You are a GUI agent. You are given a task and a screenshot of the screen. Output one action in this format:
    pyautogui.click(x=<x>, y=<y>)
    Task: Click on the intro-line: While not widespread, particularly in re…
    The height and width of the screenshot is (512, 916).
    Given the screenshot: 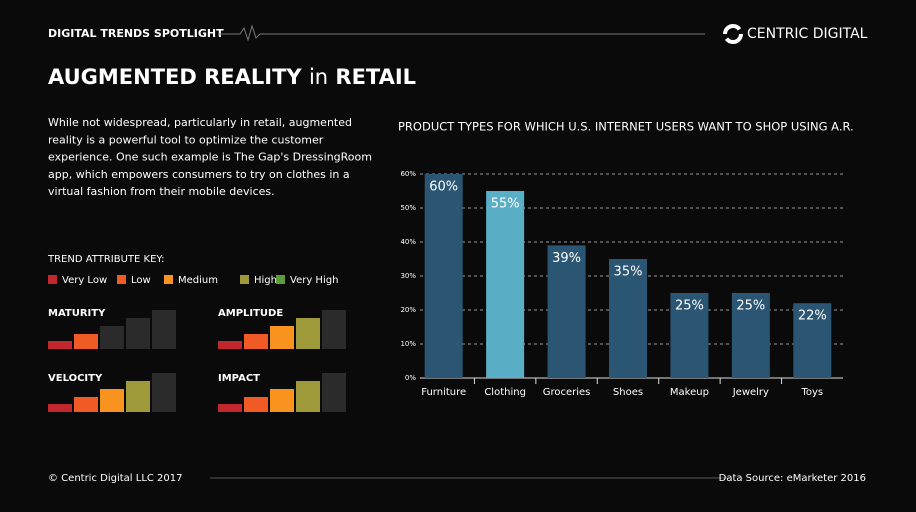 What is the action you would take?
    pyautogui.click(x=200, y=122)
    